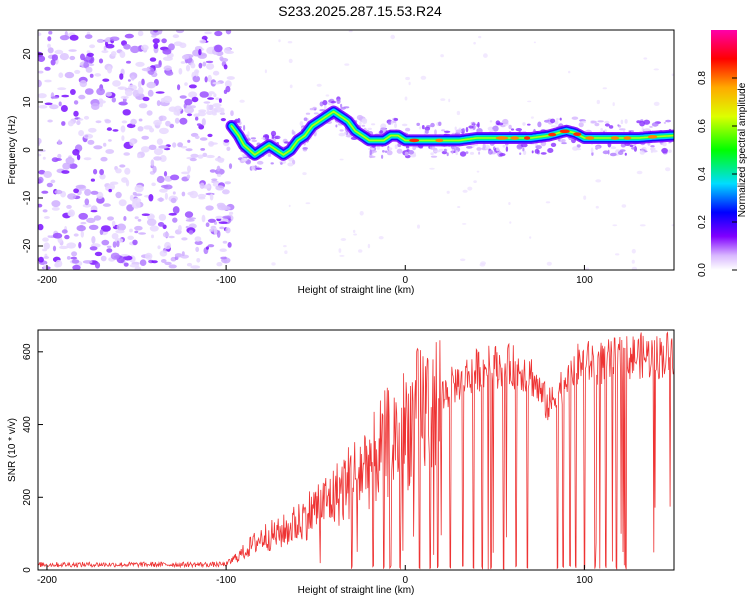 This screenshot has width=750, height=600. Describe the element at coordinates (27, 54) in the screenshot. I see `y-tick-label: 20` at that location.